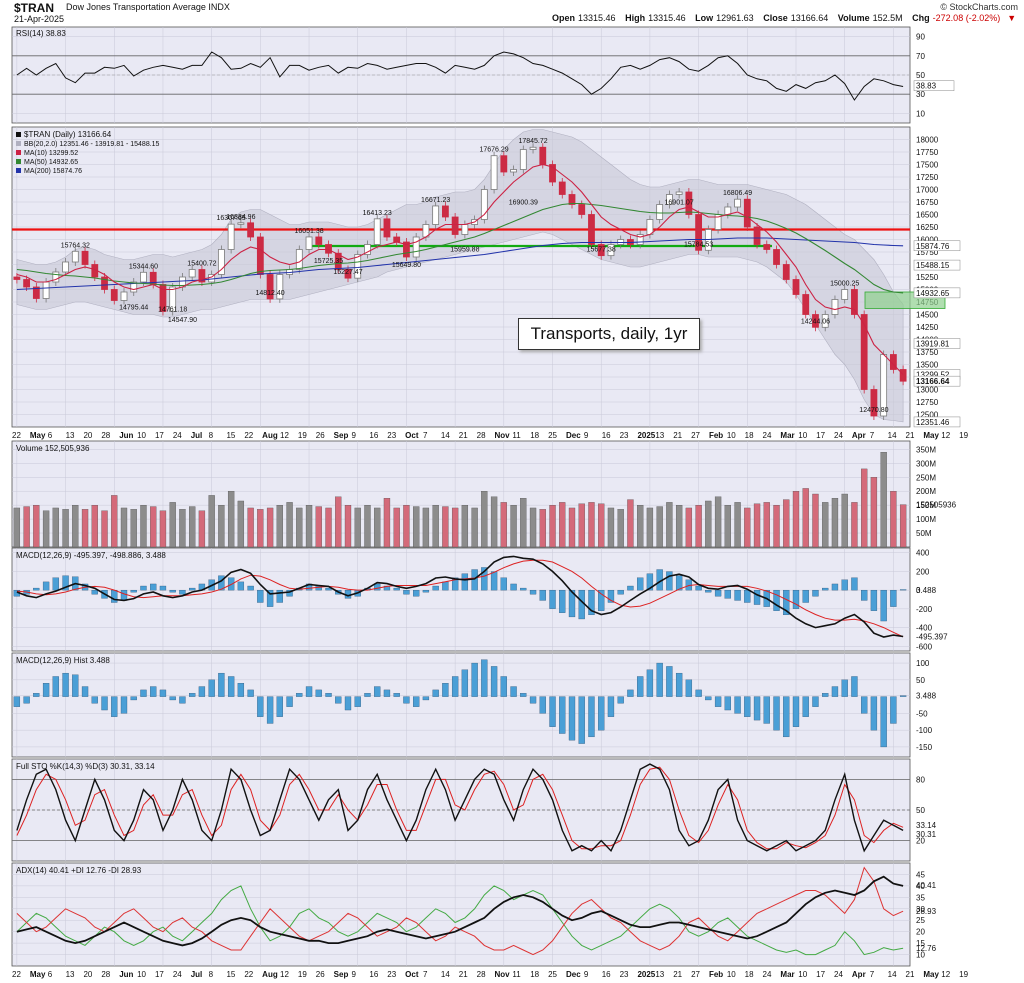 This screenshot has width=1024, height=983. Describe the element at coordinates (926, 449) in the screenshot. I see `volume-tick-label: 350M` at that location.